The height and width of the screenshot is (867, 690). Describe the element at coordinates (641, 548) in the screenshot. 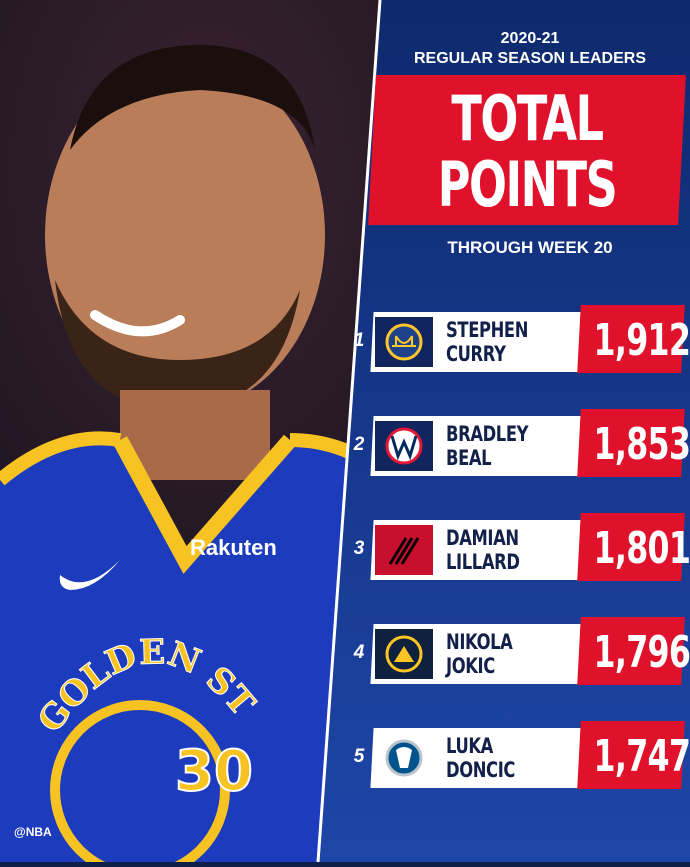

I see `points-value: 1,801` at that location.